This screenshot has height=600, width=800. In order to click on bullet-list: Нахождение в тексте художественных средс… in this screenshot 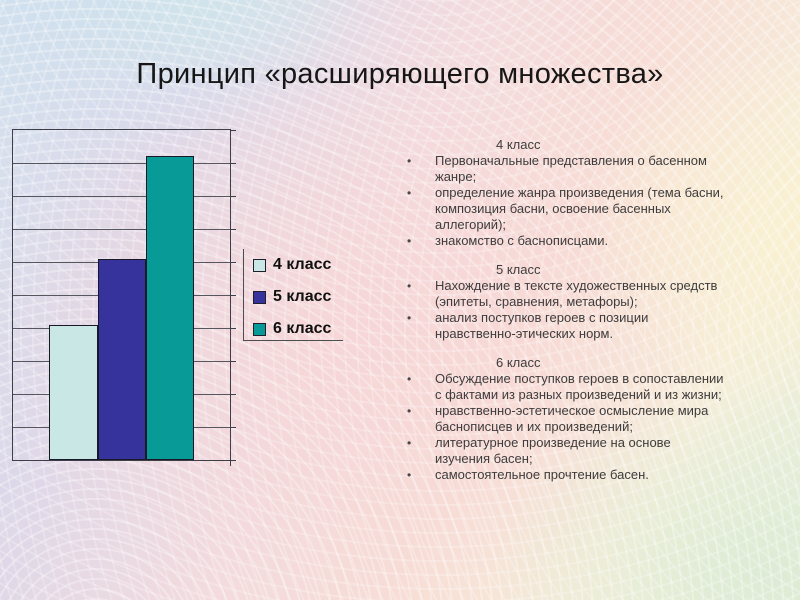, I will do `click(564, 310)`.